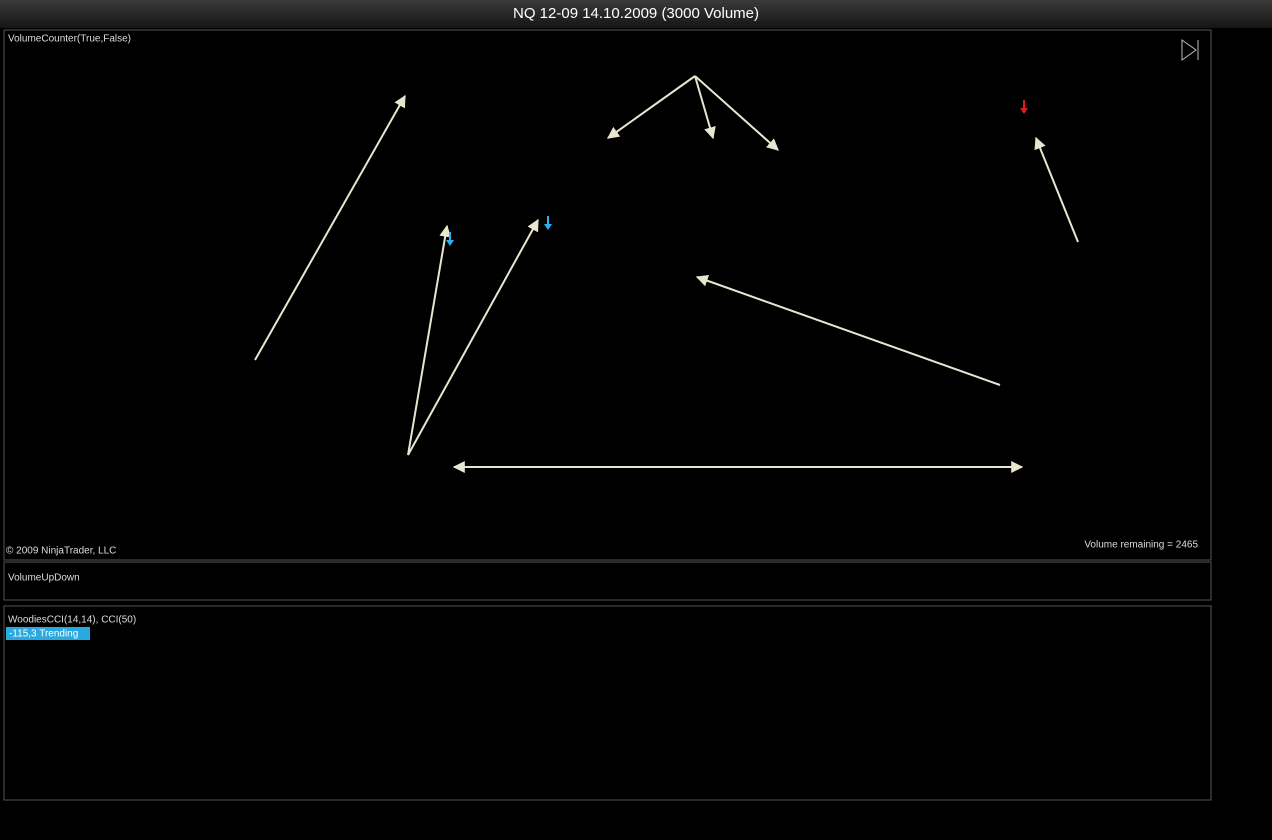 Image resolution: width=1272 pixels, height=840 pixels. What do you see at coordinates (1190, 50) in the screenshot?
I see `scroll-icon` at bounding box center [1190, 50].